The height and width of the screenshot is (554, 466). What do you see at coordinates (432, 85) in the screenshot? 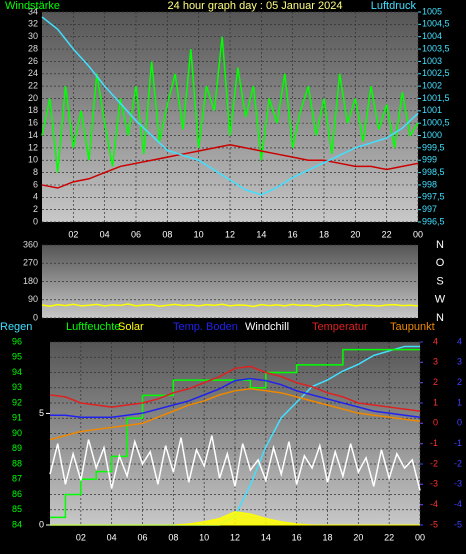
I see `y2-tick-label: 1002` at bounding box center [432, 85].